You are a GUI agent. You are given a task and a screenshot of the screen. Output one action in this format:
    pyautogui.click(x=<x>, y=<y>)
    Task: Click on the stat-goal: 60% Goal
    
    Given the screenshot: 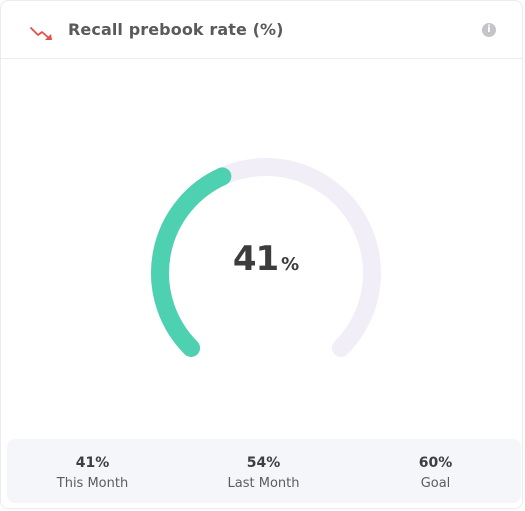 What is the action you would take?
    pyautogui.click(x=435, y=473)
    